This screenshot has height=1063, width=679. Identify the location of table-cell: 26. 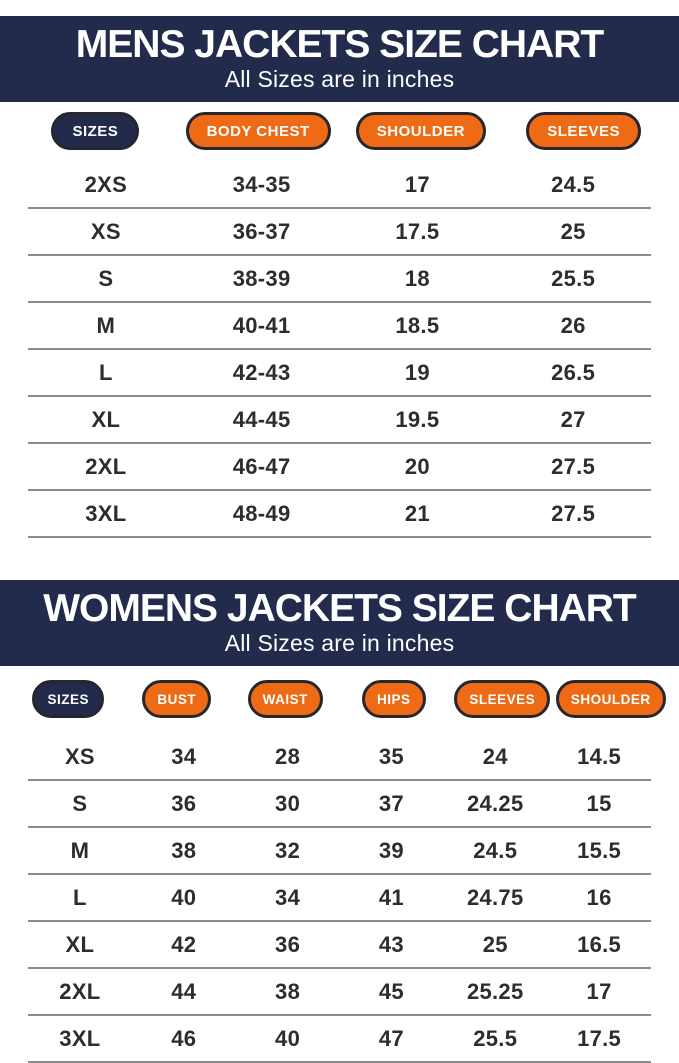
(573, 325).